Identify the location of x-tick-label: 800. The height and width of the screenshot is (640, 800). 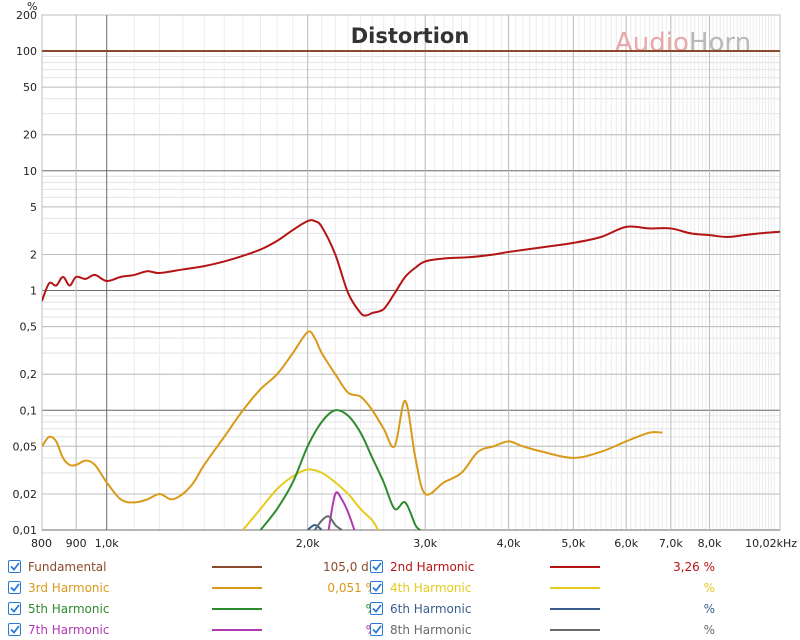
(41, 543).